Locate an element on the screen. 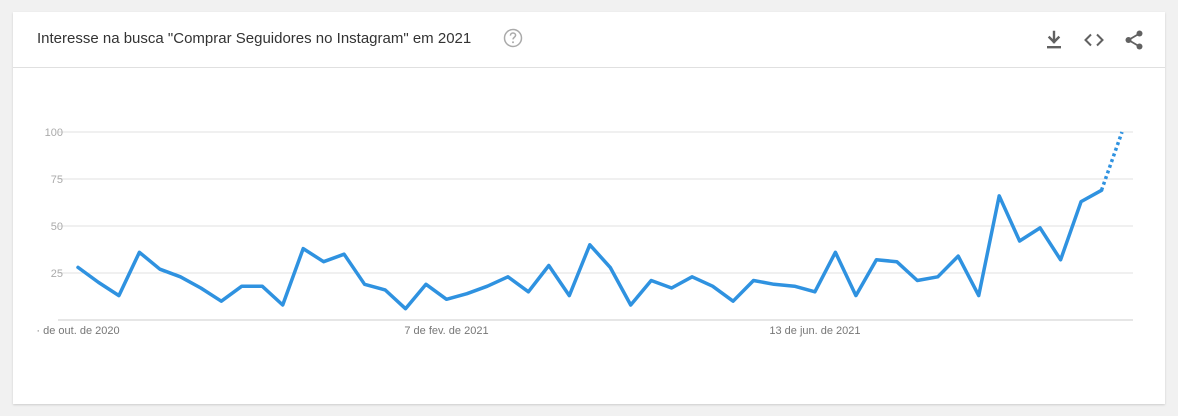  x-tick-label: 13 de jun. de 2021 is located at coordinates (814, 331).